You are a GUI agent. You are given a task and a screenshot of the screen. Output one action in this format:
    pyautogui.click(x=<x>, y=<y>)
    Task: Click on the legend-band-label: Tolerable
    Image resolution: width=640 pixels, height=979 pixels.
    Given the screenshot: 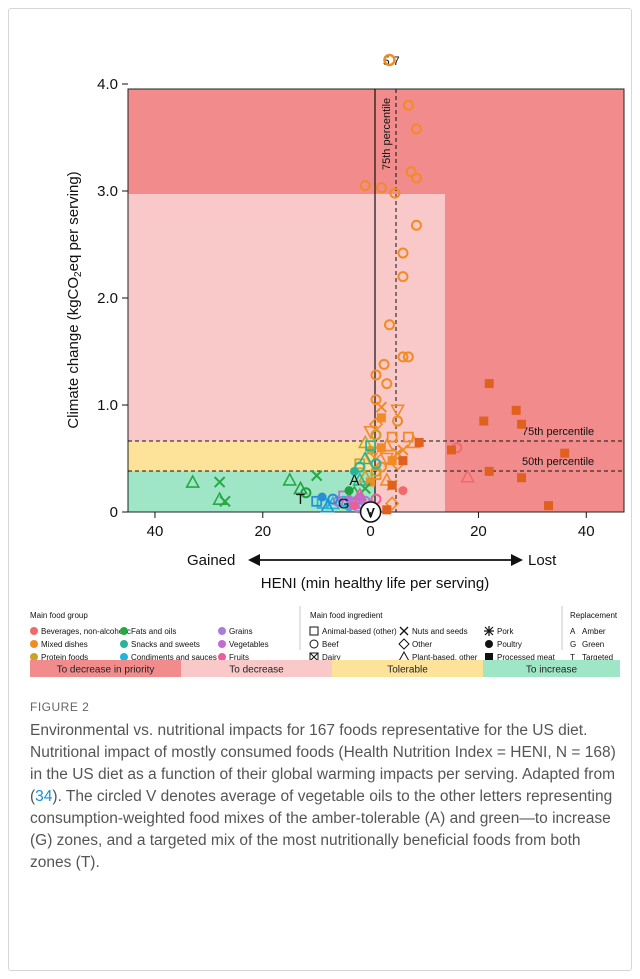 What is the action you would take?
    pyautogui.click(x=407, y=670)
    